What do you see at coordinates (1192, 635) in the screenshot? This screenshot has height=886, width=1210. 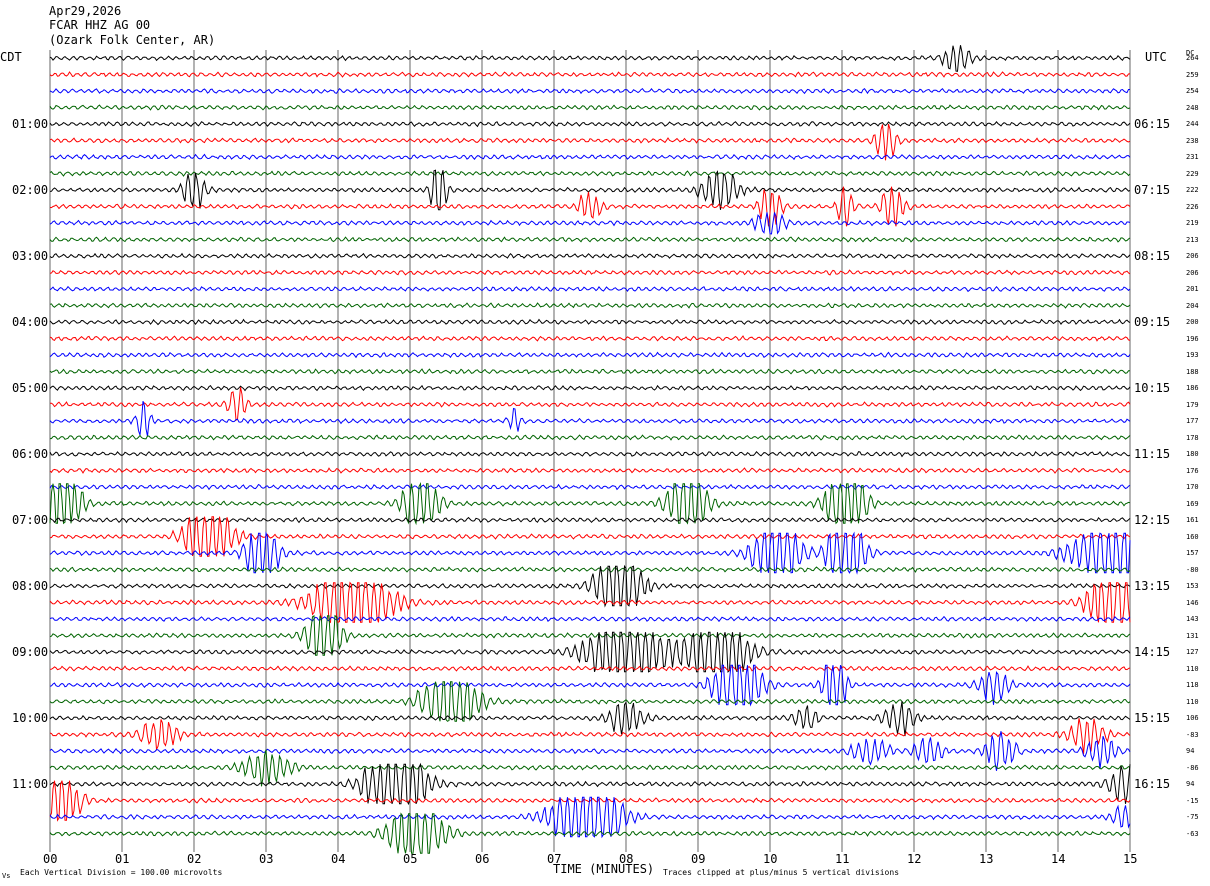 I see `dc-offset-label: 131` at bounding box center [1192, 635].